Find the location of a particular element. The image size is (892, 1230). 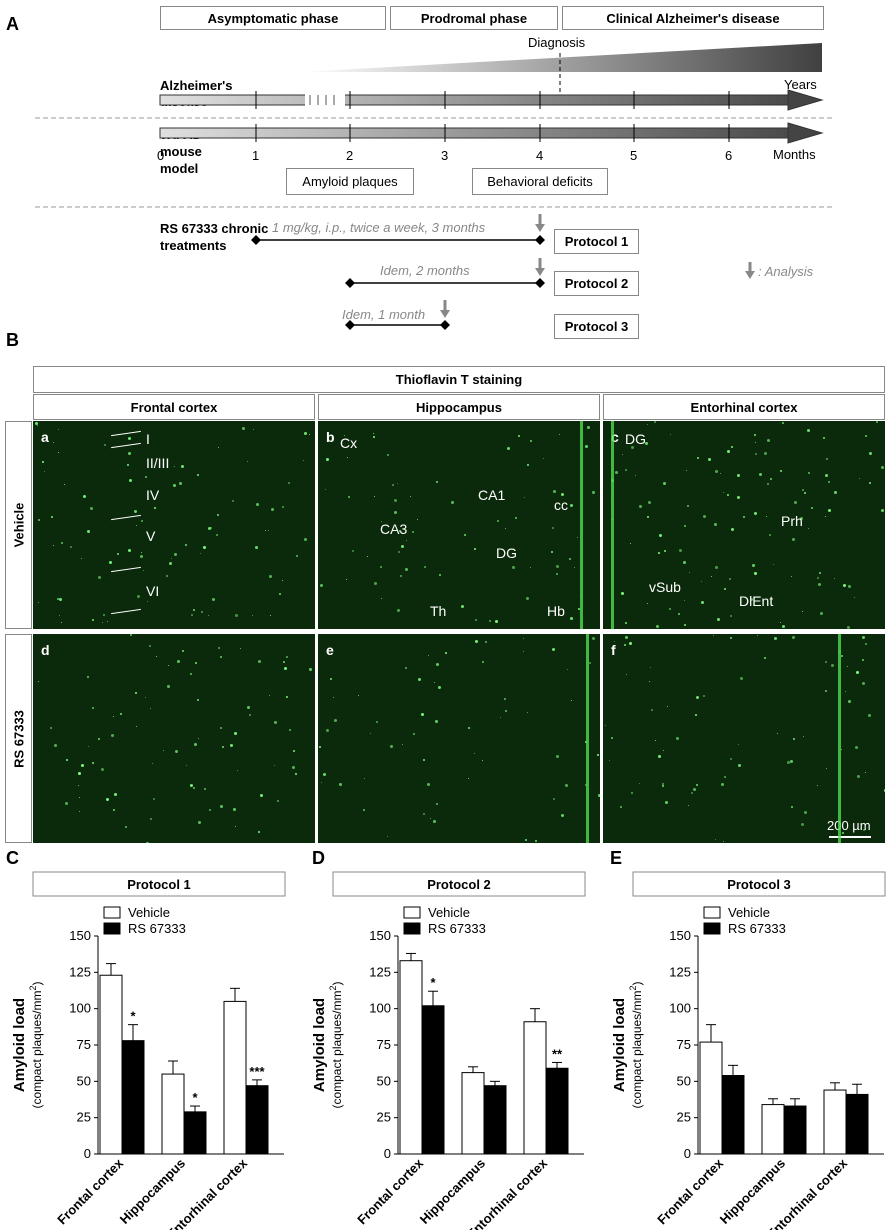

phase-clinical: Clinical Alzheimer's disease is located at coordinates (693, 18).